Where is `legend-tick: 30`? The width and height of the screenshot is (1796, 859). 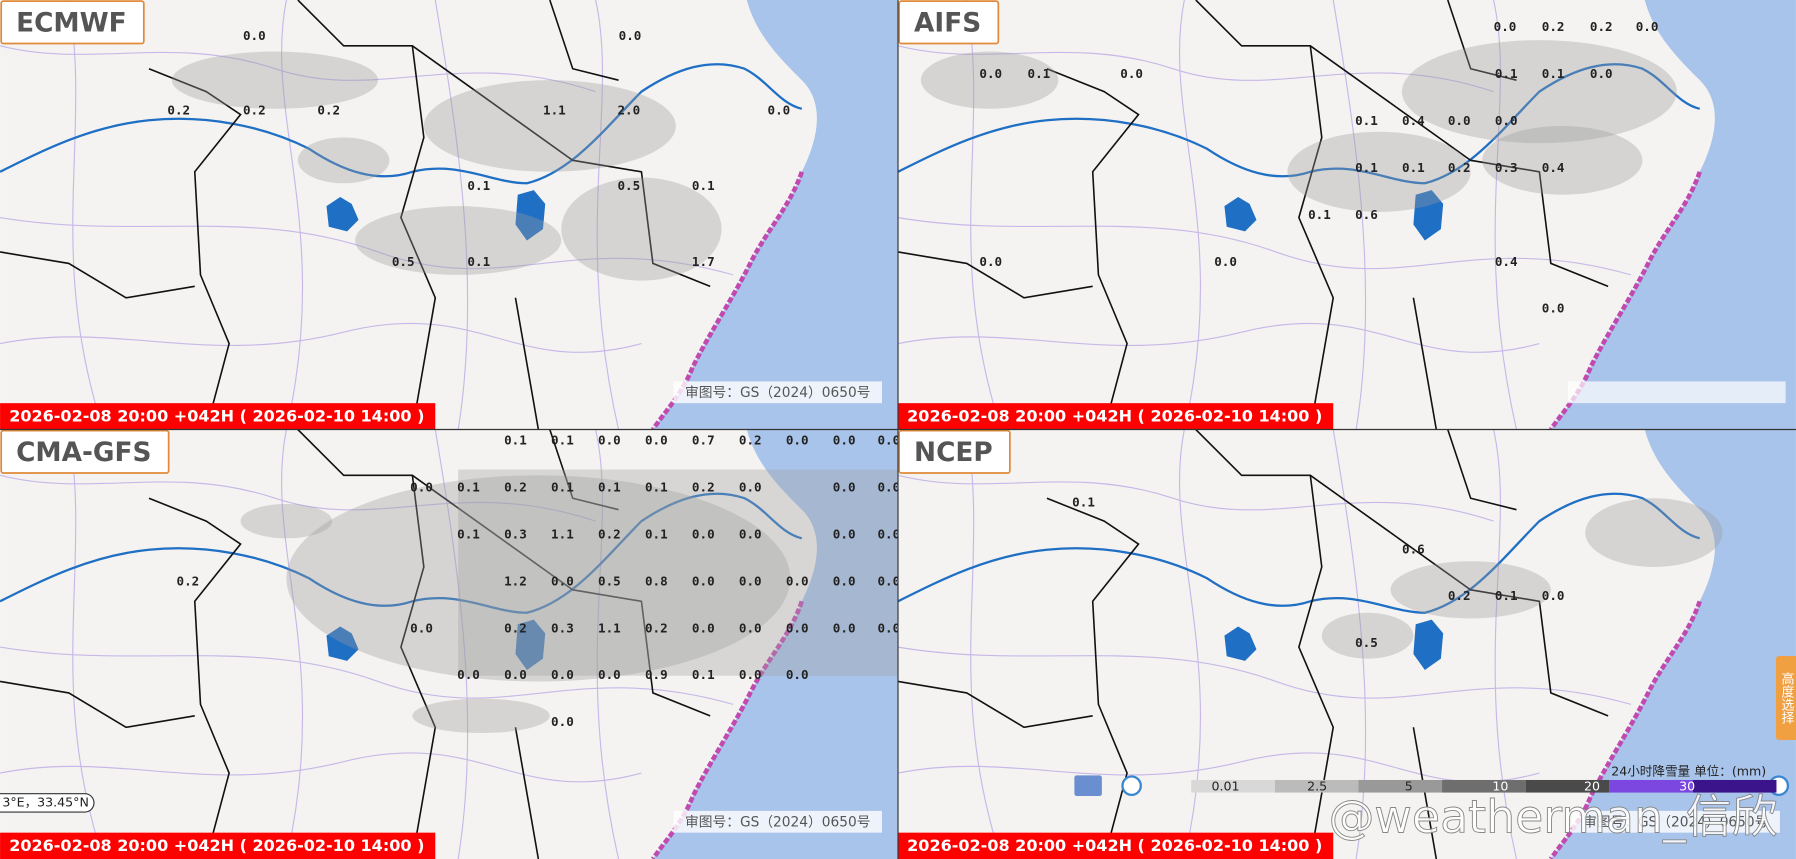
legend-tick: 30 is located at coordinates (1687, 785).